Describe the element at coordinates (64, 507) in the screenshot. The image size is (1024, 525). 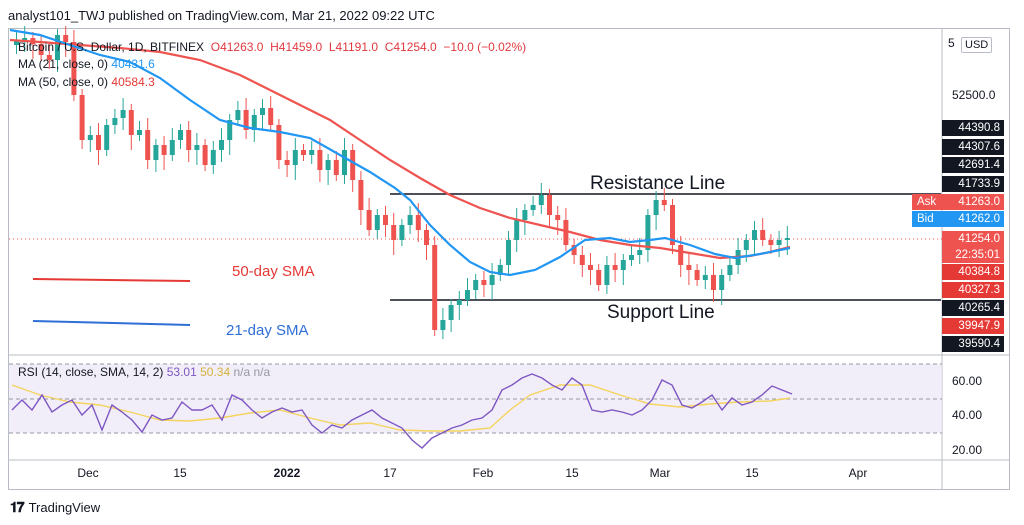
I see `brand-name: TradingView` at that location.